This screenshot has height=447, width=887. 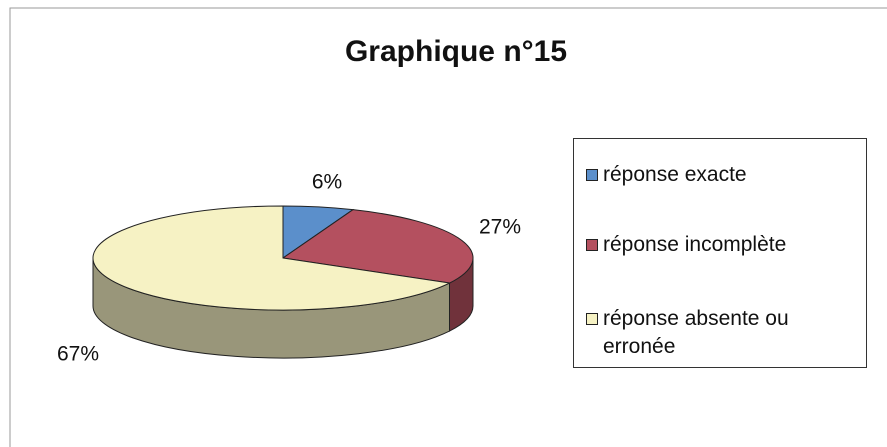 What do you see at coordinates (675, 174) in the screenshot?
I see `legend-label: réponse exacte` at bounding box center [675, 174].